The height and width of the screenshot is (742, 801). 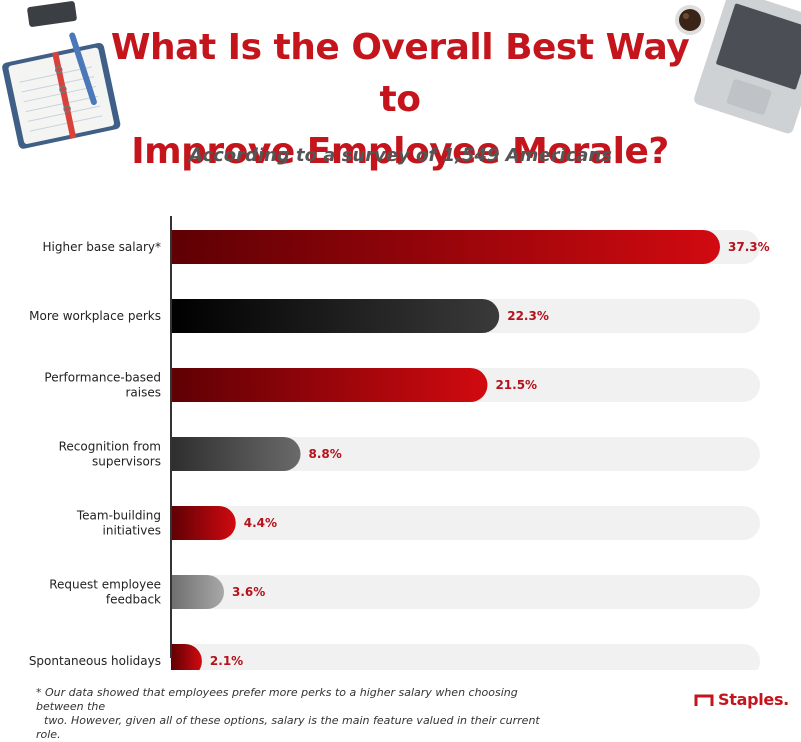 What do you see at coordinates (749, 247) in the screenshot?
I see `value-label: 37.3%` at bounding box center [749, 247].